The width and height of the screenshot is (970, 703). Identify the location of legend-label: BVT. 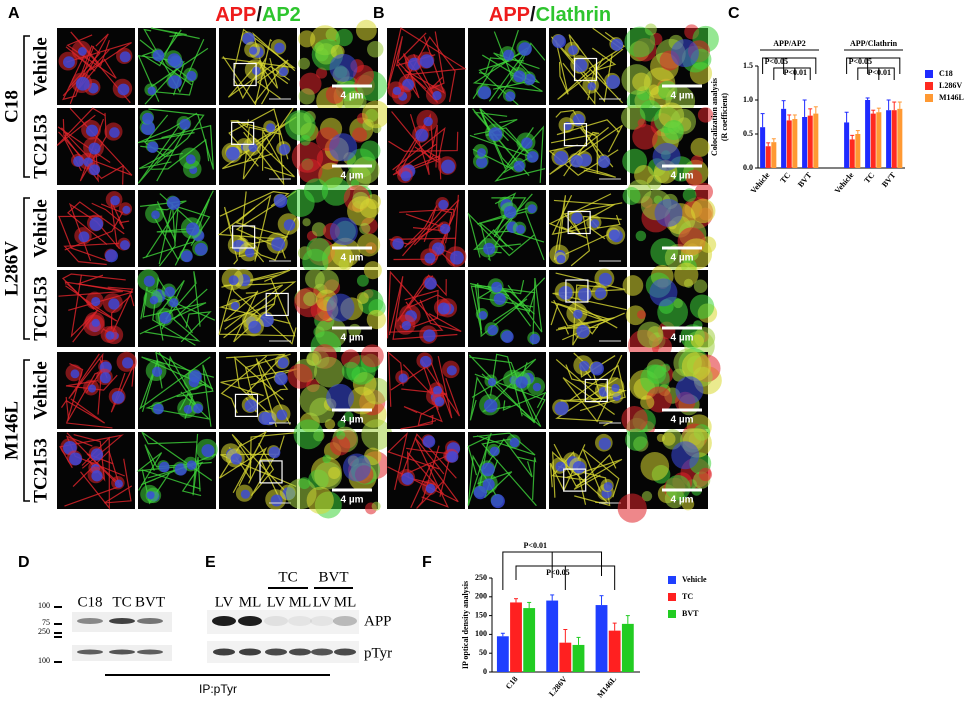
(690, 613).